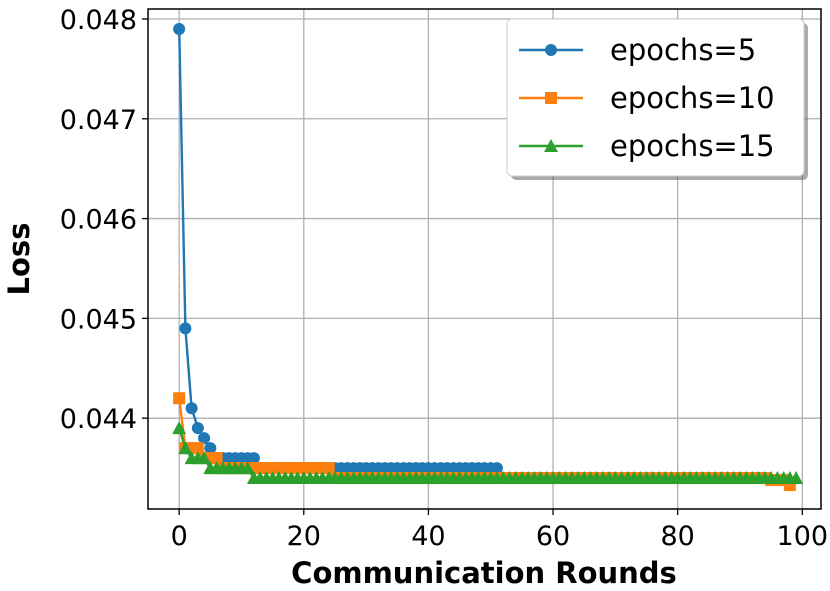 This screenshot has height=591, width=830. Describe the element at coordinates (692, 146) in the screenshot. I see `legend-label: epochs=15` at that location.